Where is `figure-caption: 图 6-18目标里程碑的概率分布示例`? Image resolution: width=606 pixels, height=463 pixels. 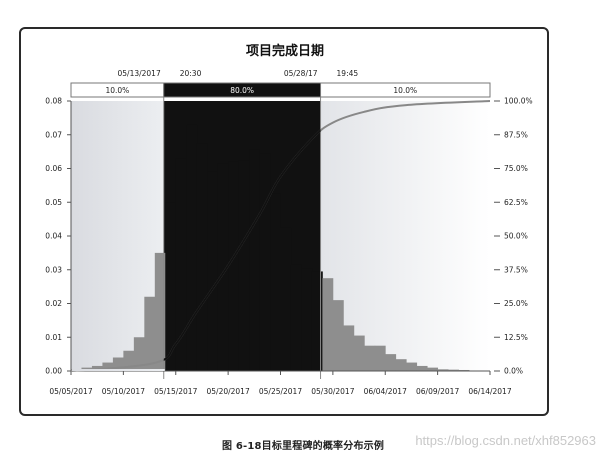
figure-caption: 图 6-18目标里程碑的概率分布示例 is located at coordinates (303, 446).